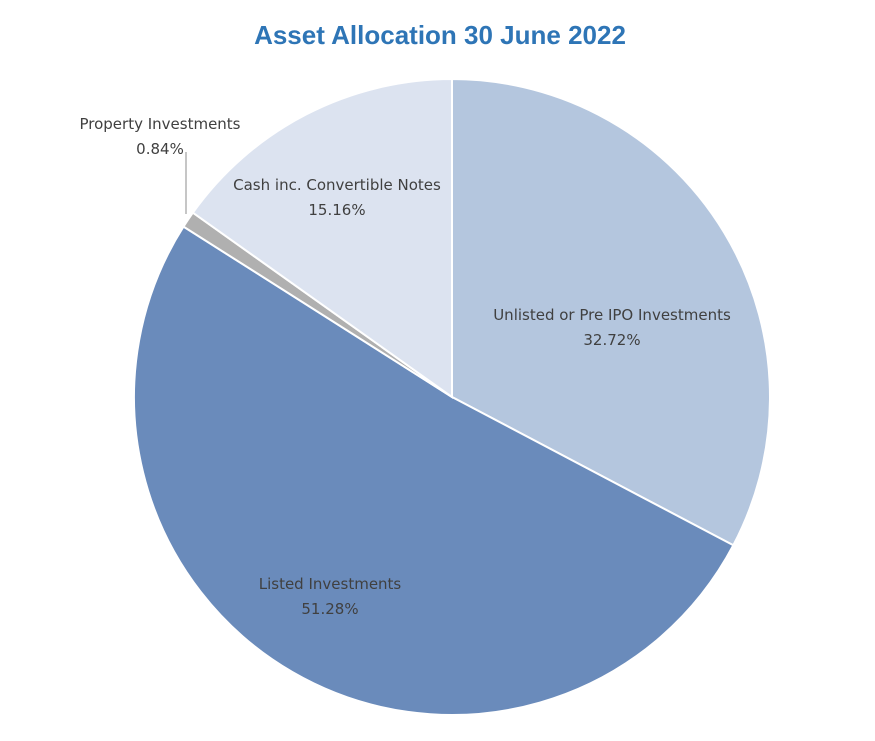 This screenshot has width=875, height=741. I want to click on slice-category-label: Unlisted or Pre IPO Investments, so click(612, 315).